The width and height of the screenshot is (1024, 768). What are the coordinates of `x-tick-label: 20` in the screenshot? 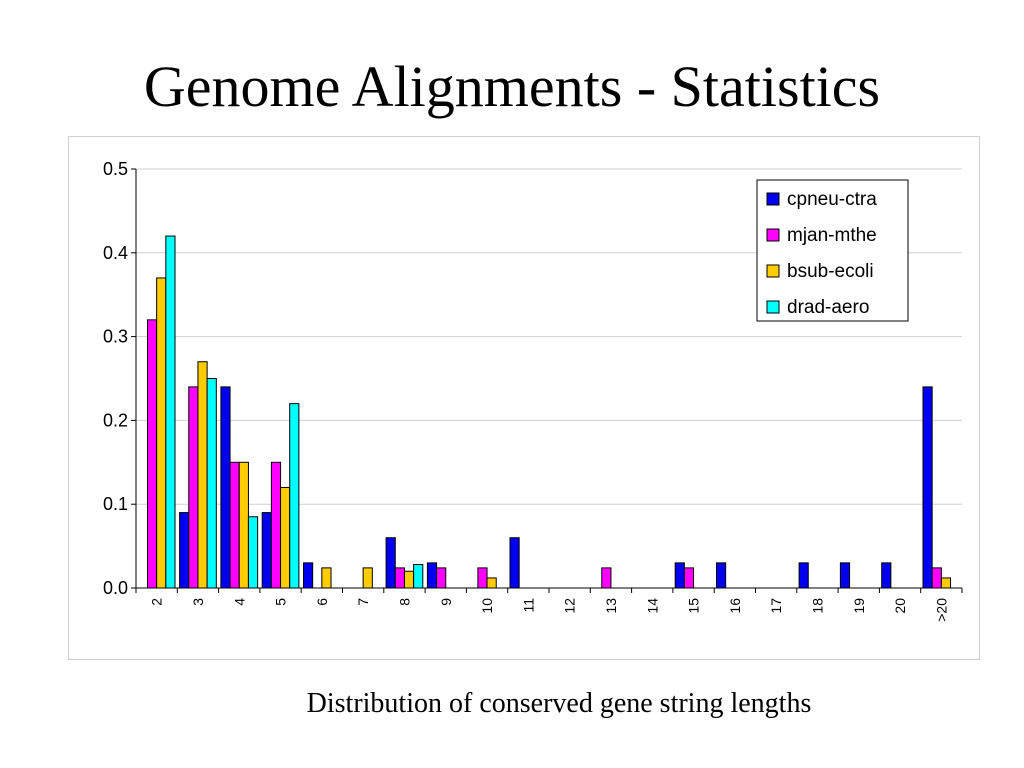 It's located at (900, 606).